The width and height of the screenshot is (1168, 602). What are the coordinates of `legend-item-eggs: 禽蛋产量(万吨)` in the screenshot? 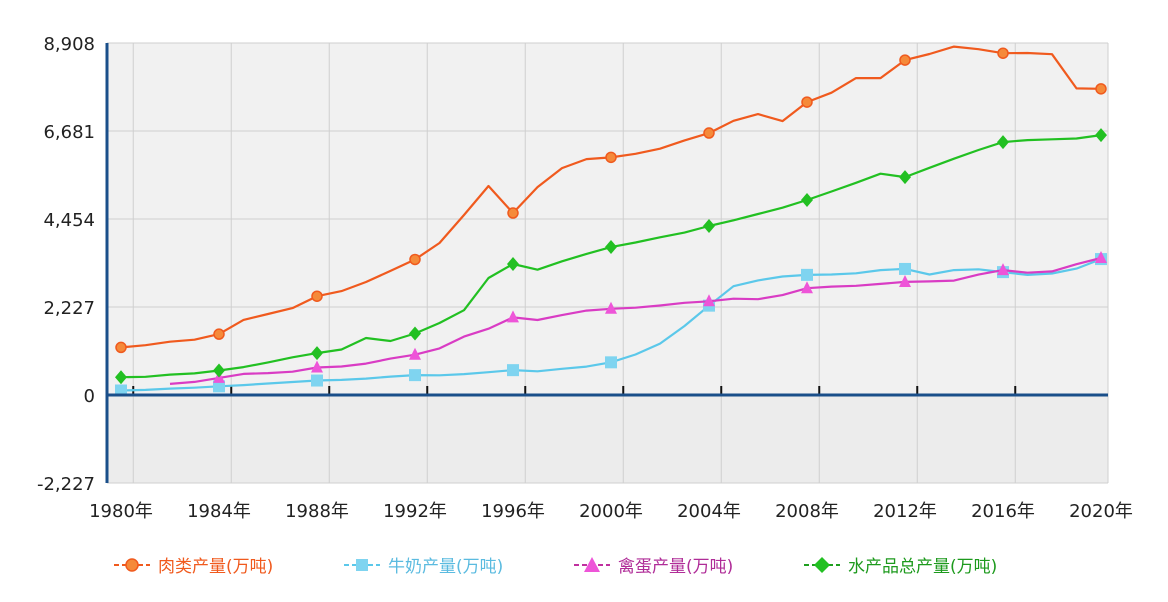 It's located at (652, 564).